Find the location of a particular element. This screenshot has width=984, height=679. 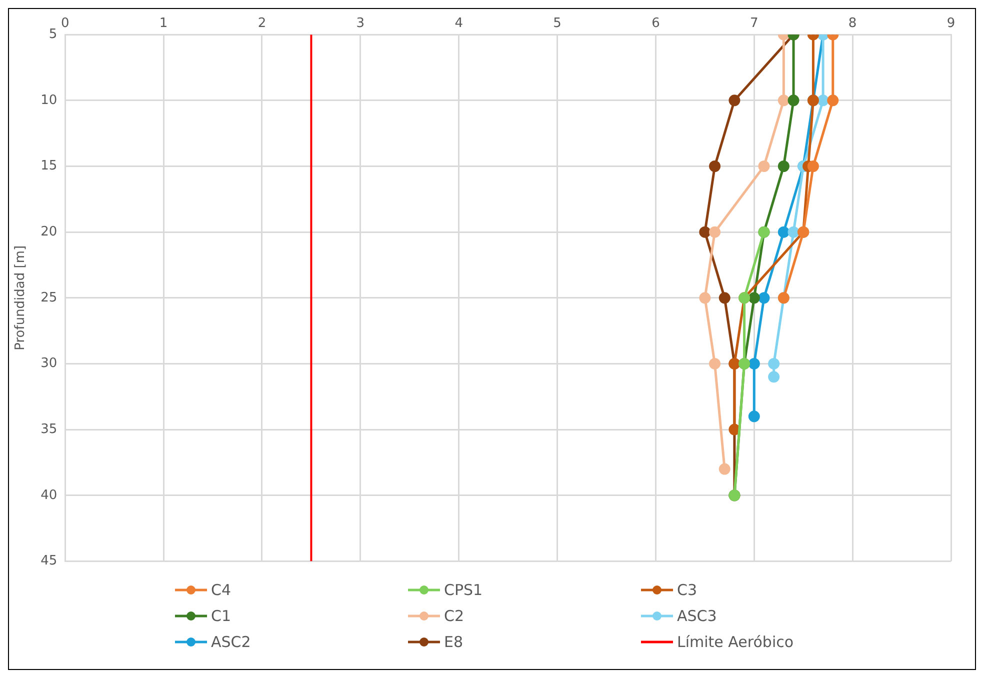

x-tick-label: 0 is located at coordinates (65, 24).